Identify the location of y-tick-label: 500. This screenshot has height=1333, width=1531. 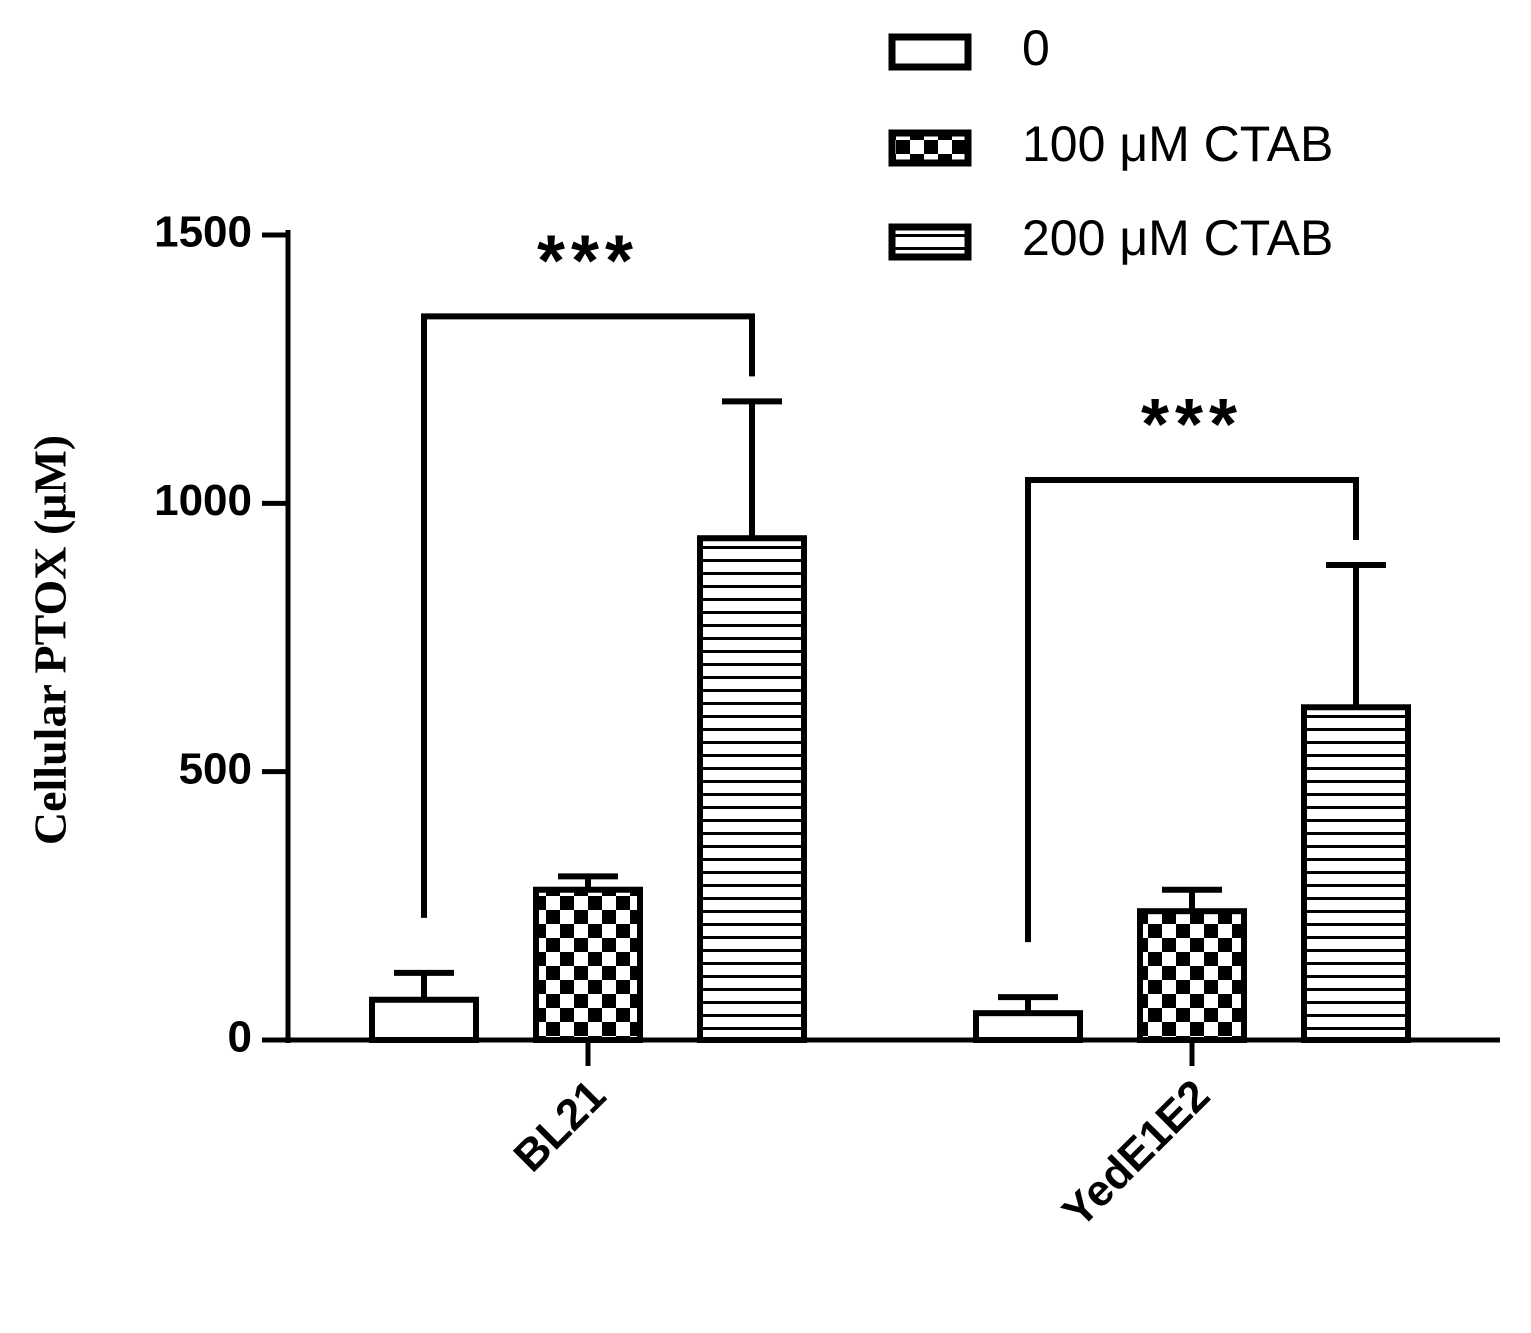
(215, 768).